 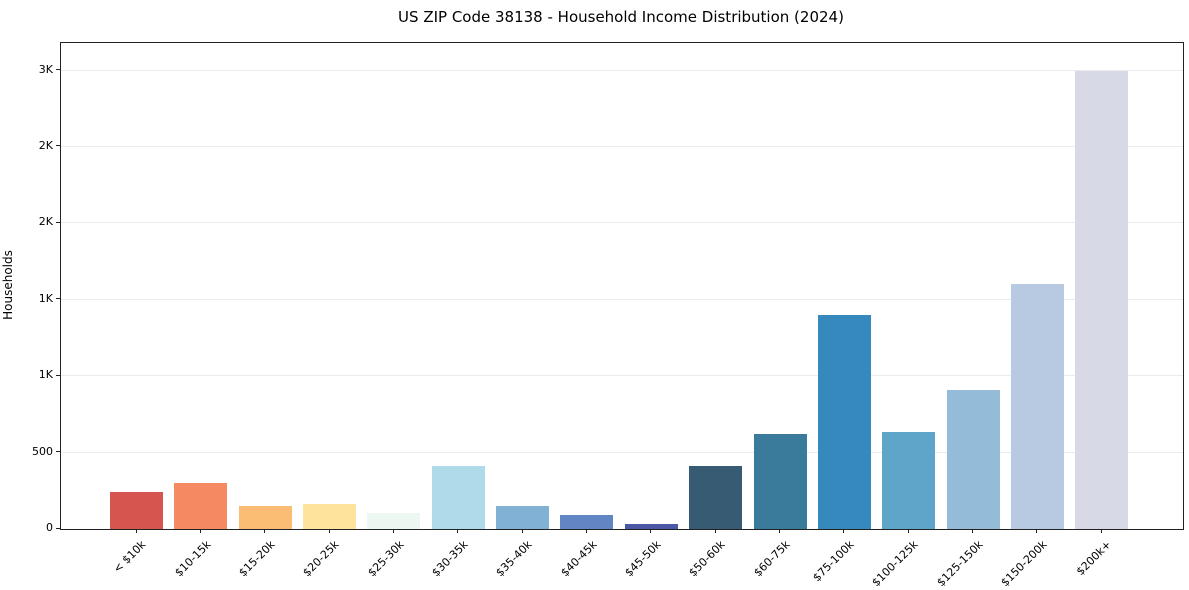 I want to click on bar-75-100k, so click(x=844, y=422).